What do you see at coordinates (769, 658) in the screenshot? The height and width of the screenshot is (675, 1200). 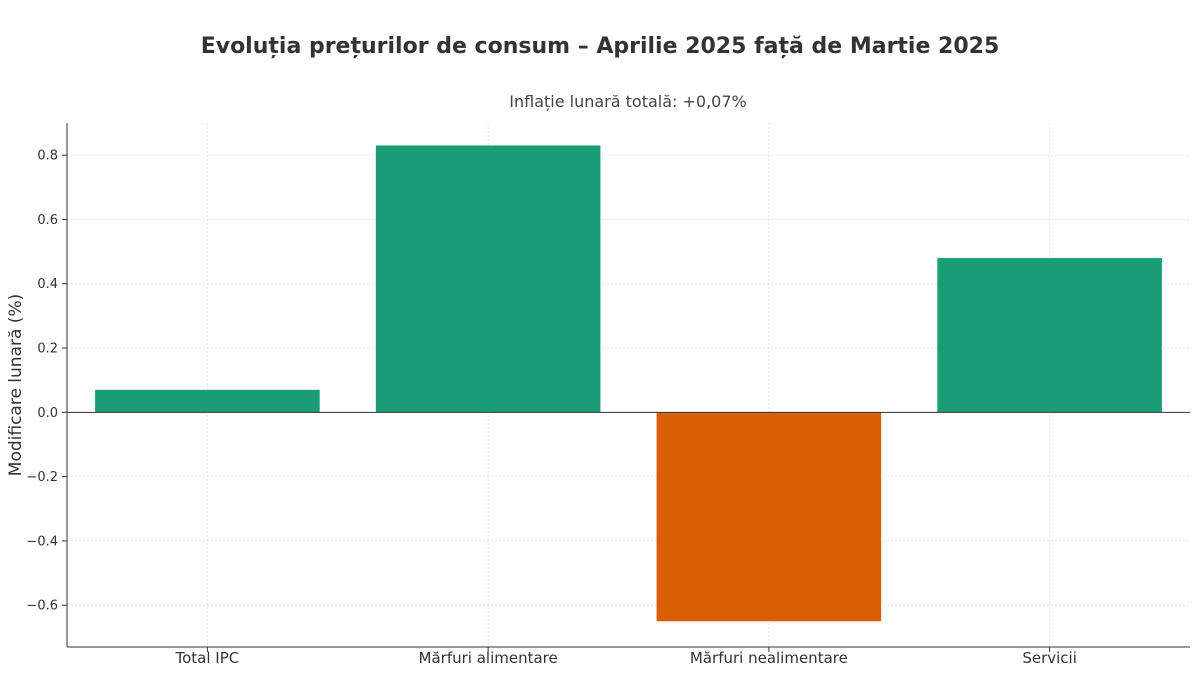 I see `x-tick-label: Mărfuri nealimentare` at bounding box center [769, 658].